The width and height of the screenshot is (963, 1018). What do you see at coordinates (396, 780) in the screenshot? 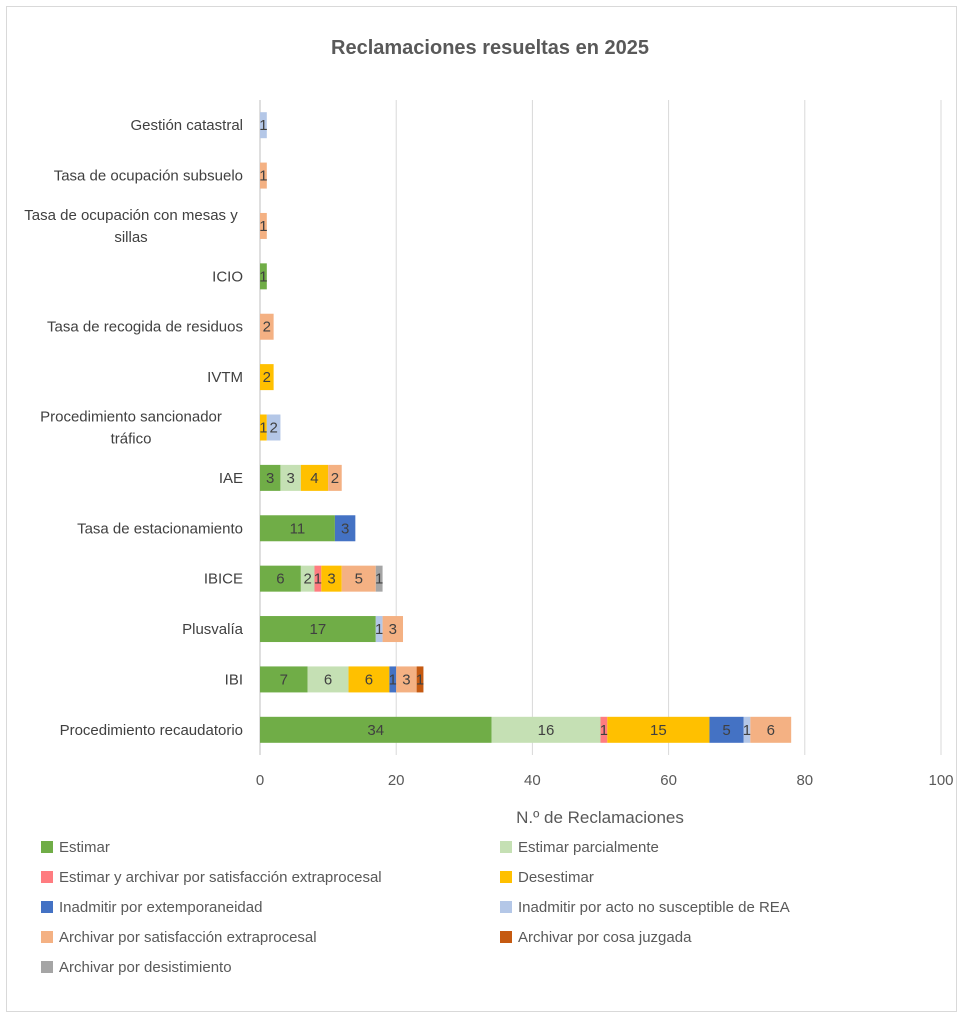
I see `x-tick-label: 20` at bounding box center [396, 780].